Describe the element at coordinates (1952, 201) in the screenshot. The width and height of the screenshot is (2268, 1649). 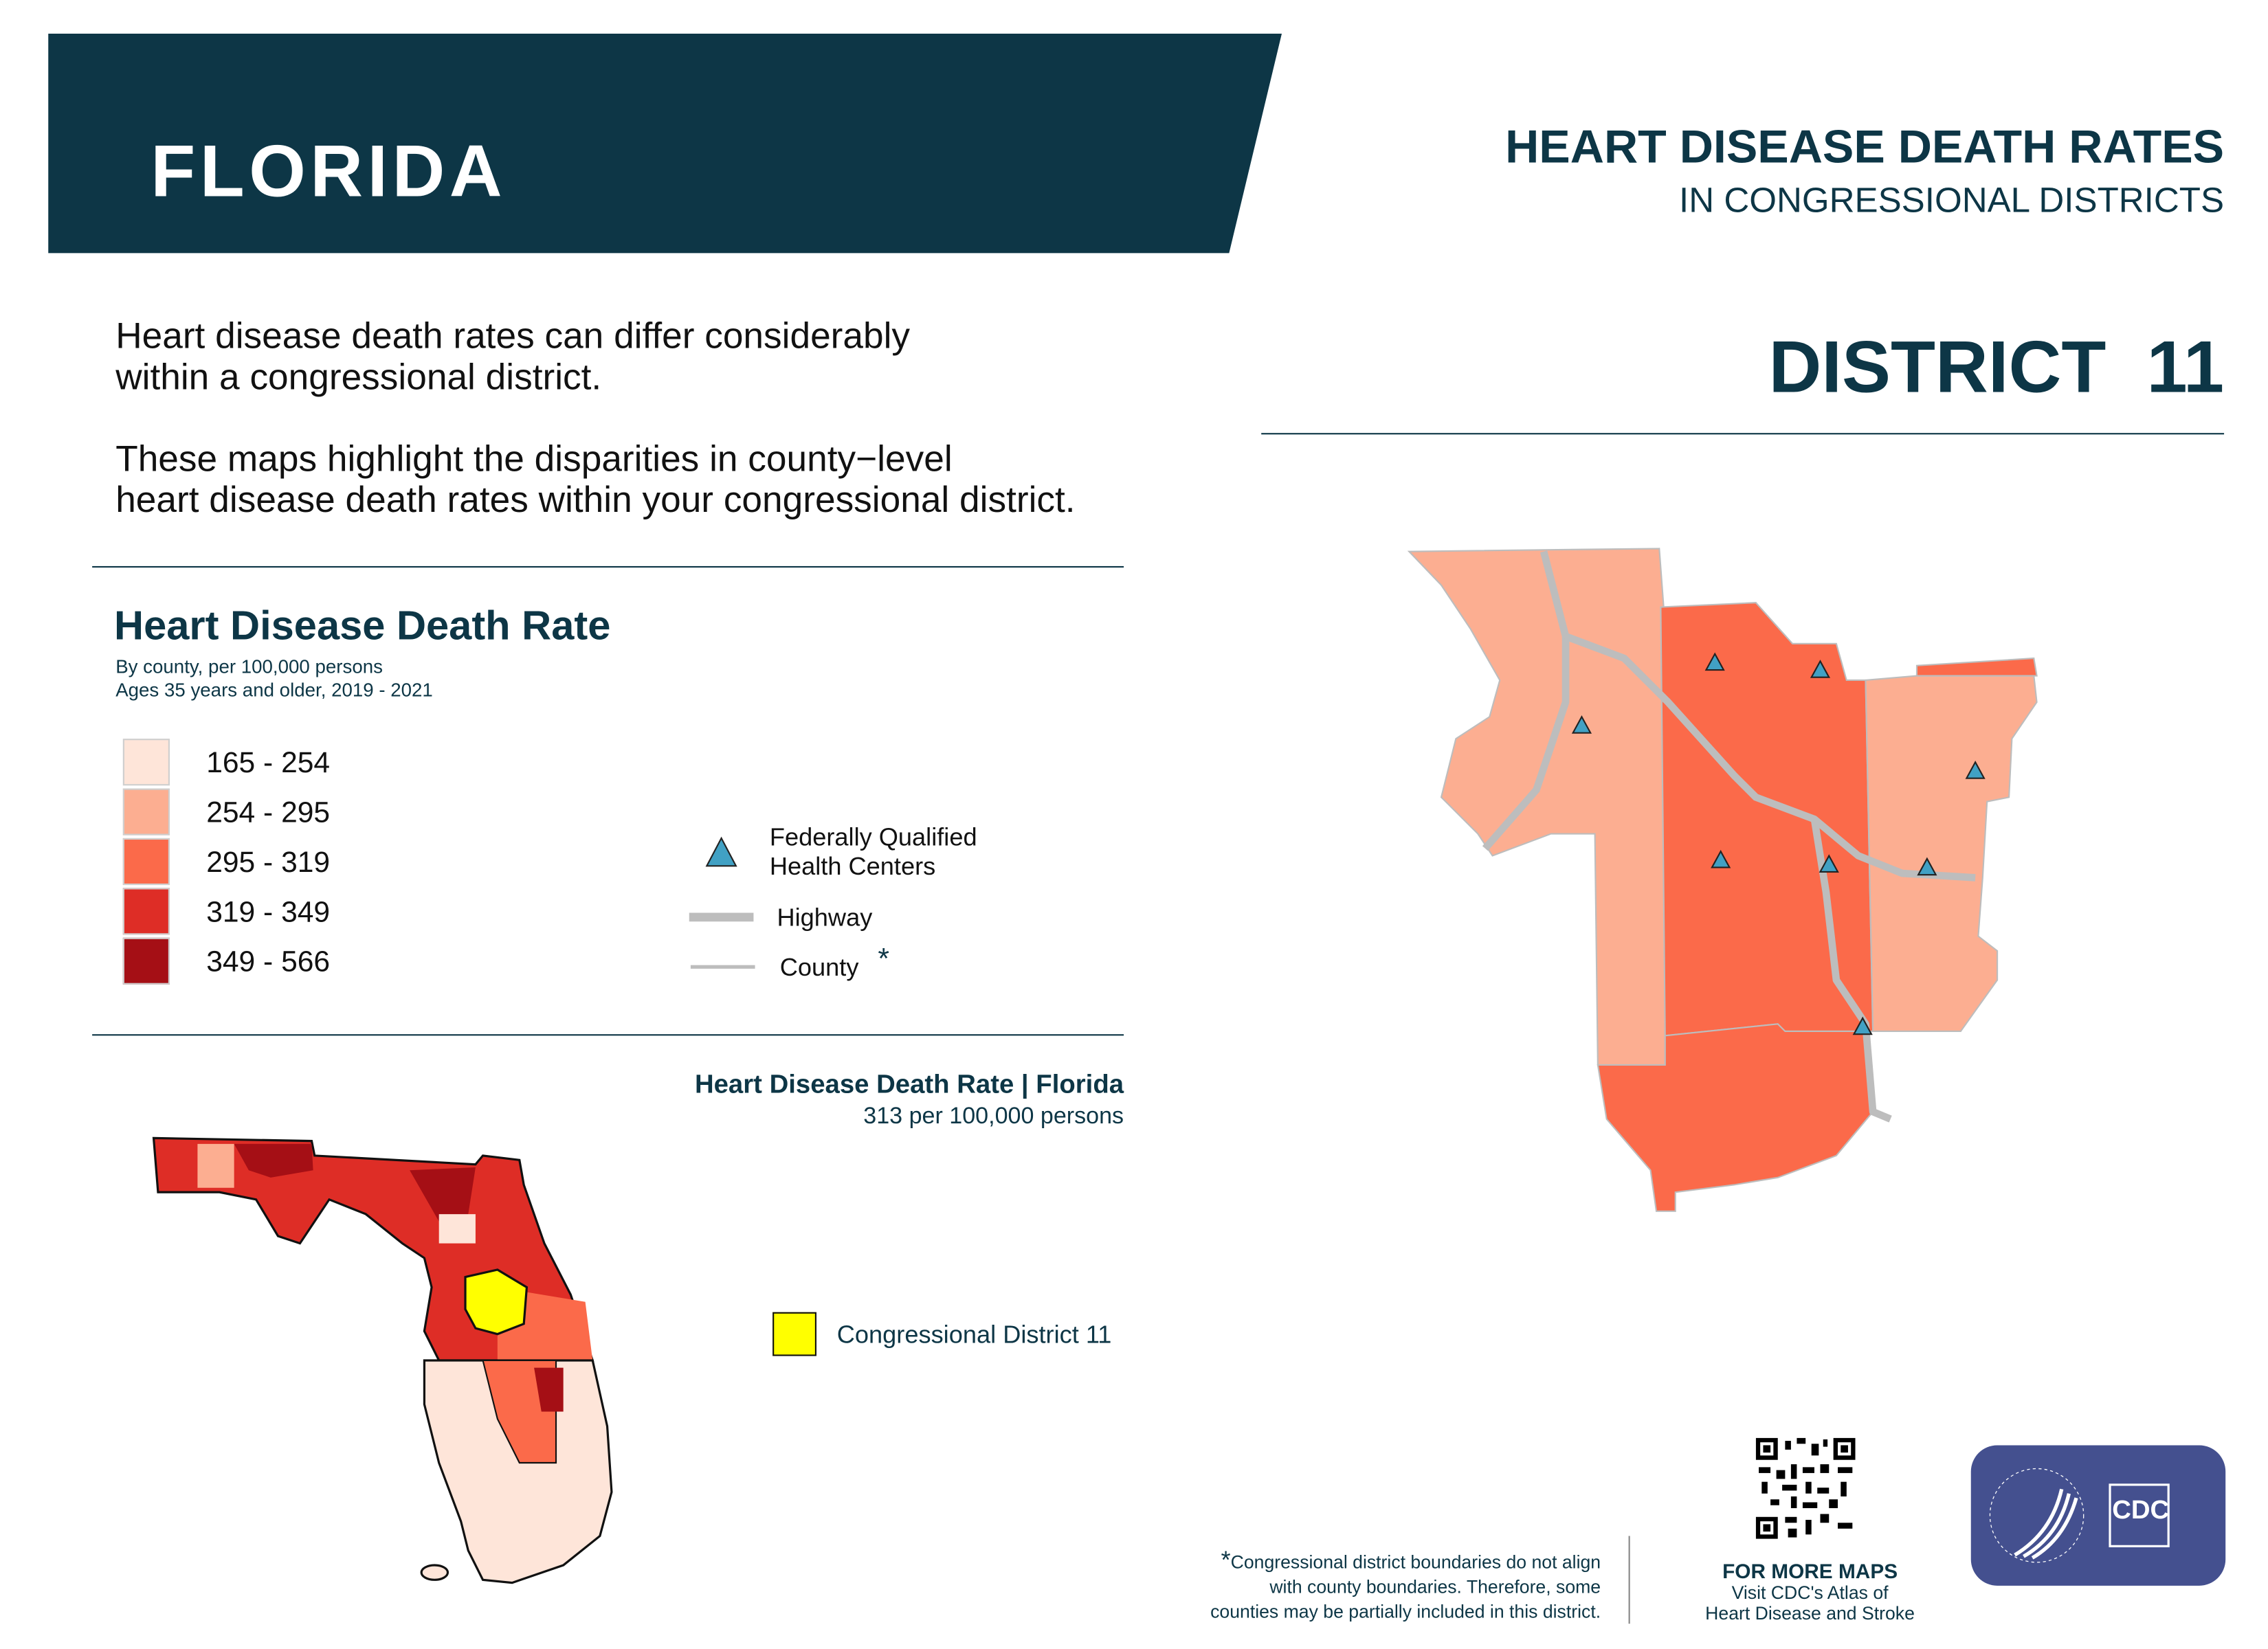
I see `report-subtitle: IN CONGRESSIONAL DISTRICTS` at that location.